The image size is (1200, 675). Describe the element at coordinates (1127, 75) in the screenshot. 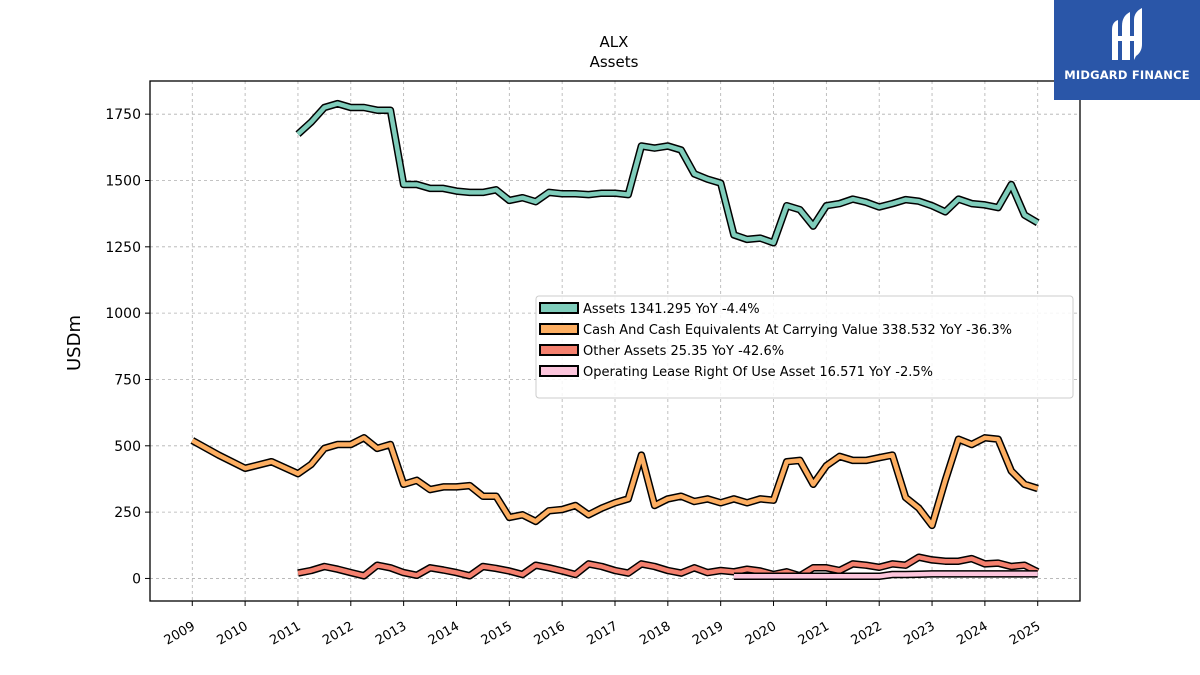

I see `brand-logo-text: MIDGARD FINANCE` at that location.